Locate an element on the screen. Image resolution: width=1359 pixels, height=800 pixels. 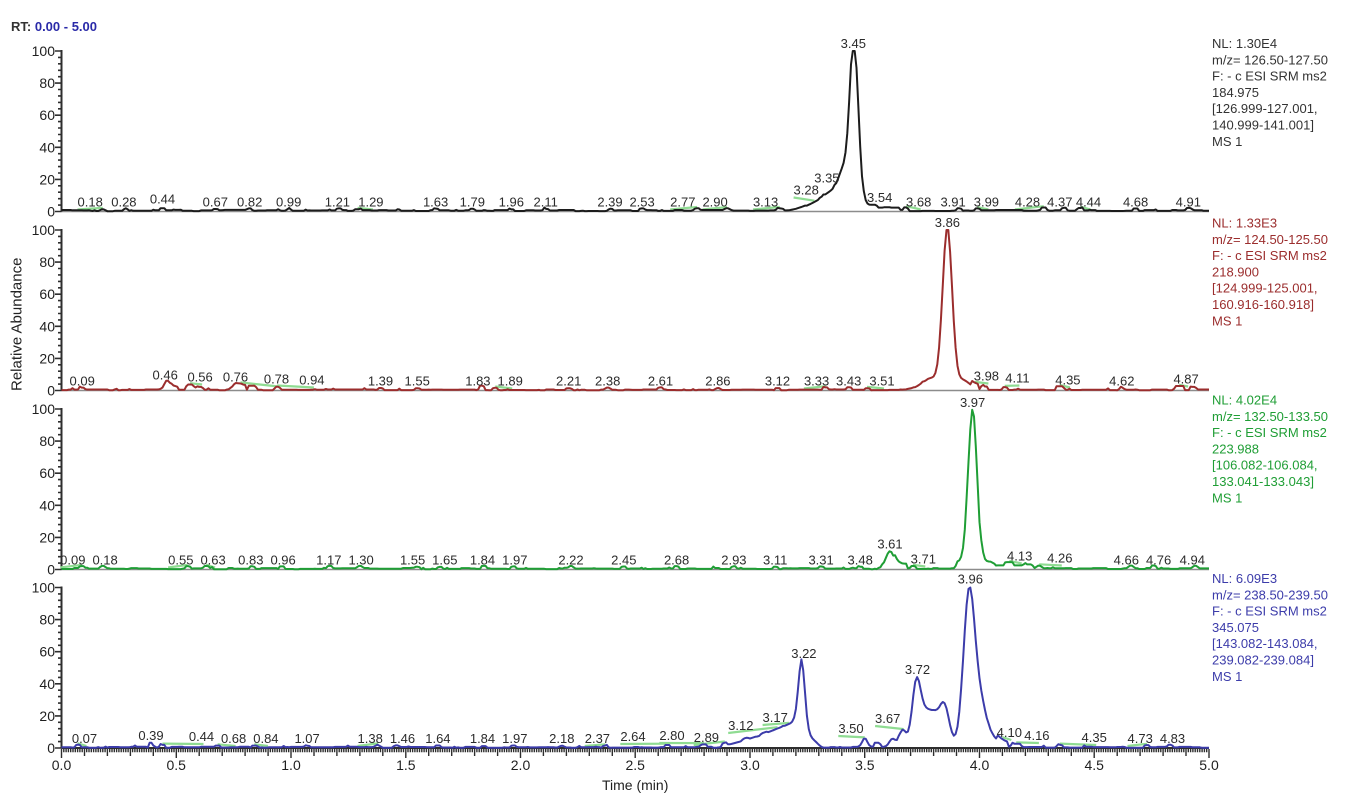
svg-text: 1.29 is located at coordinates (370, 202).